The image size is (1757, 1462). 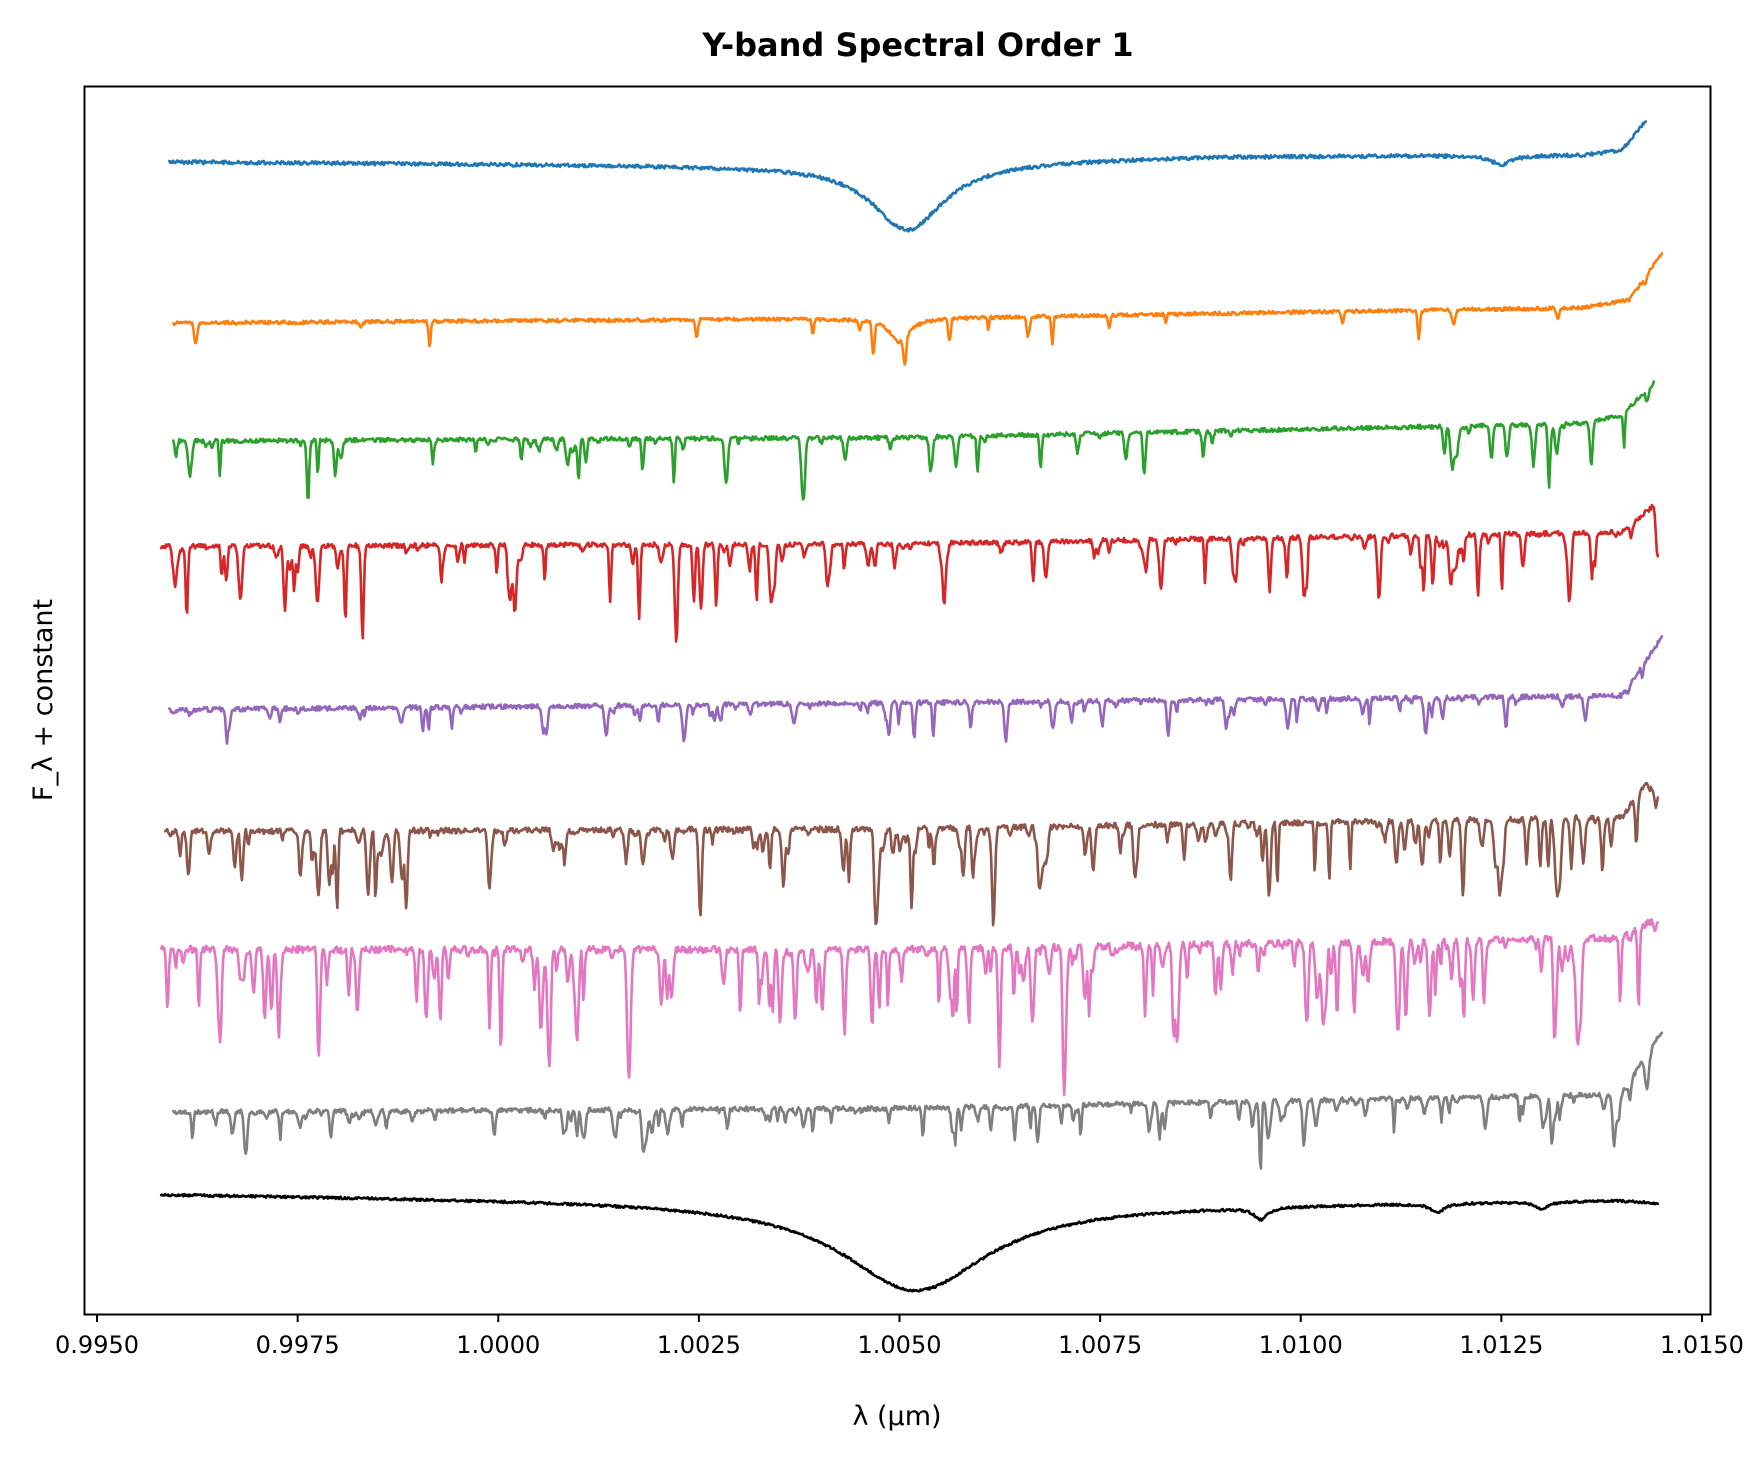 I want to click on x-tick-label: 1.0000, so click(x=498, y=1345).